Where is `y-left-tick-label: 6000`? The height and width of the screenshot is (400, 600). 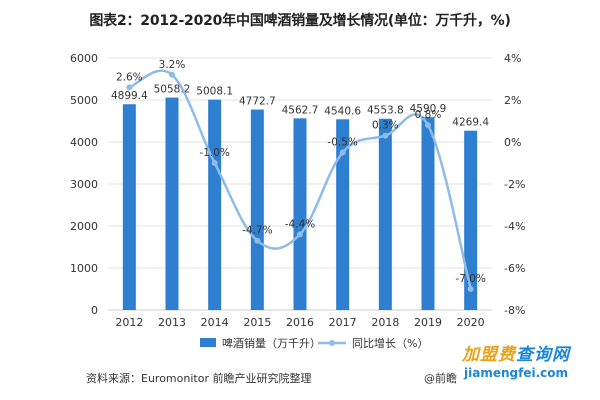
y-left-tick-label: 6000 is located at coordinates (84, 58).